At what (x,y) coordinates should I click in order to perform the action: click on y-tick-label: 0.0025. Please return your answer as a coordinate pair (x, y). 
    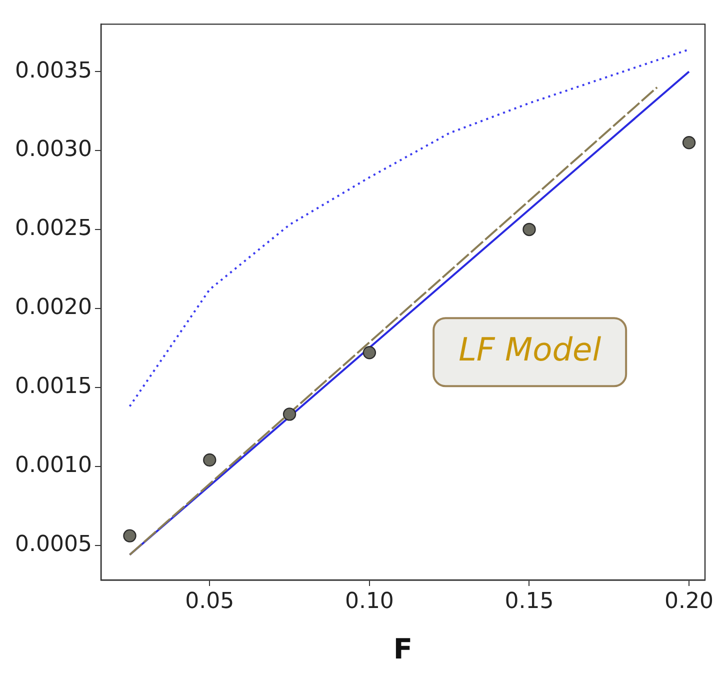
    Looking at the image, I should click on (53, 229).